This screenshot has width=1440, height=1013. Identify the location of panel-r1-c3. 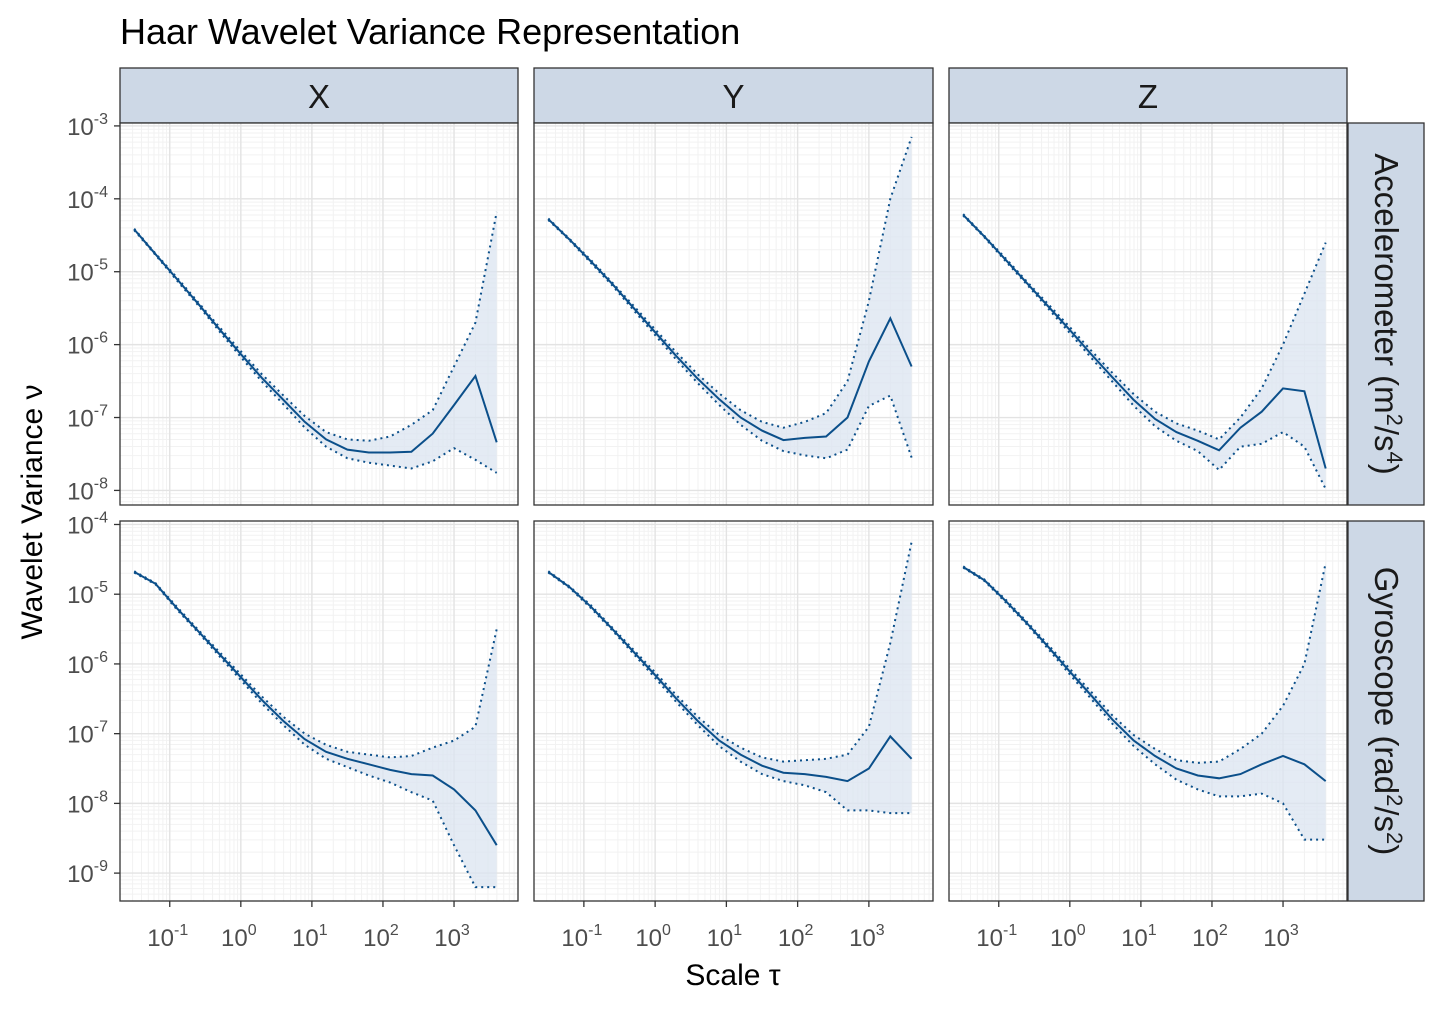
(1148, 314).